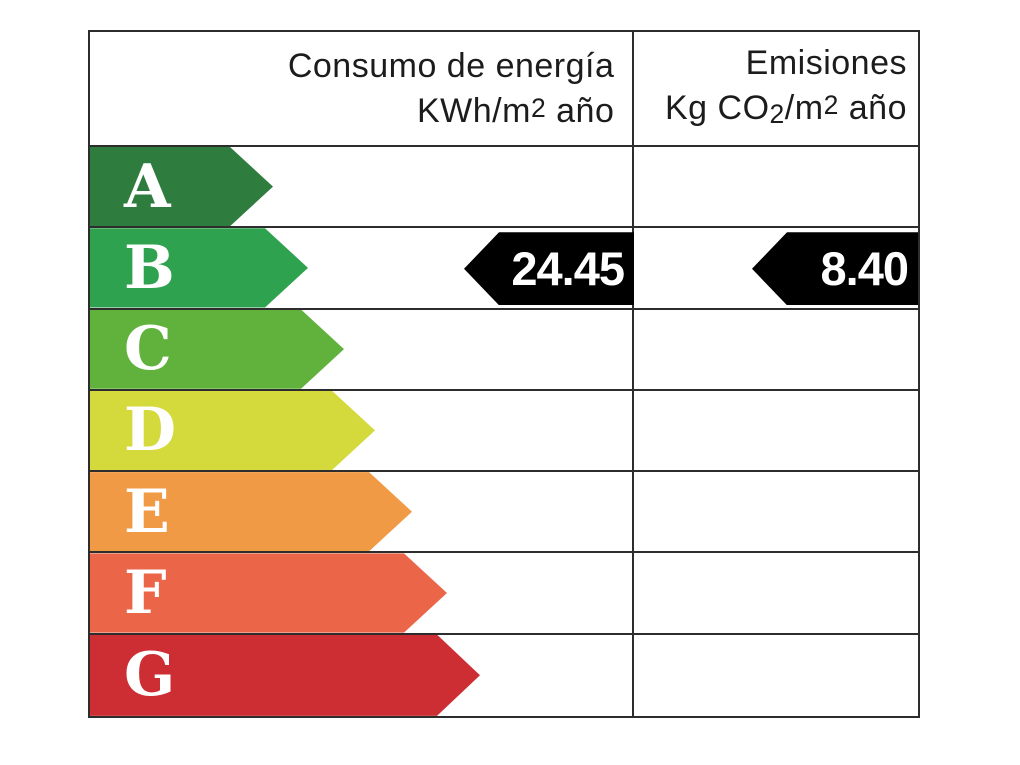  What do you see at coordinates (504, 188) in the screenshot?
I see `rating-row-a: A` at bounding box center [504, 188].